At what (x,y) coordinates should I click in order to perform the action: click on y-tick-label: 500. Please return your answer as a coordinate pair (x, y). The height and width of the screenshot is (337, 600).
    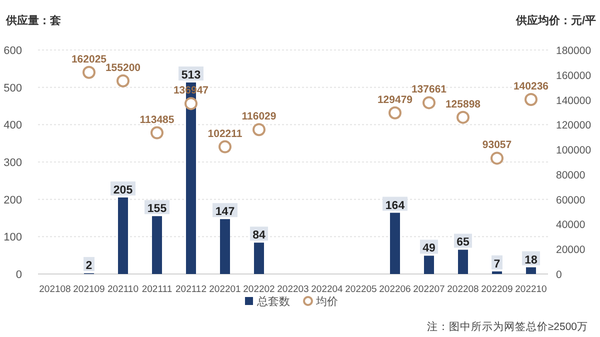
    Looking at the image, I should click on (13, 88).